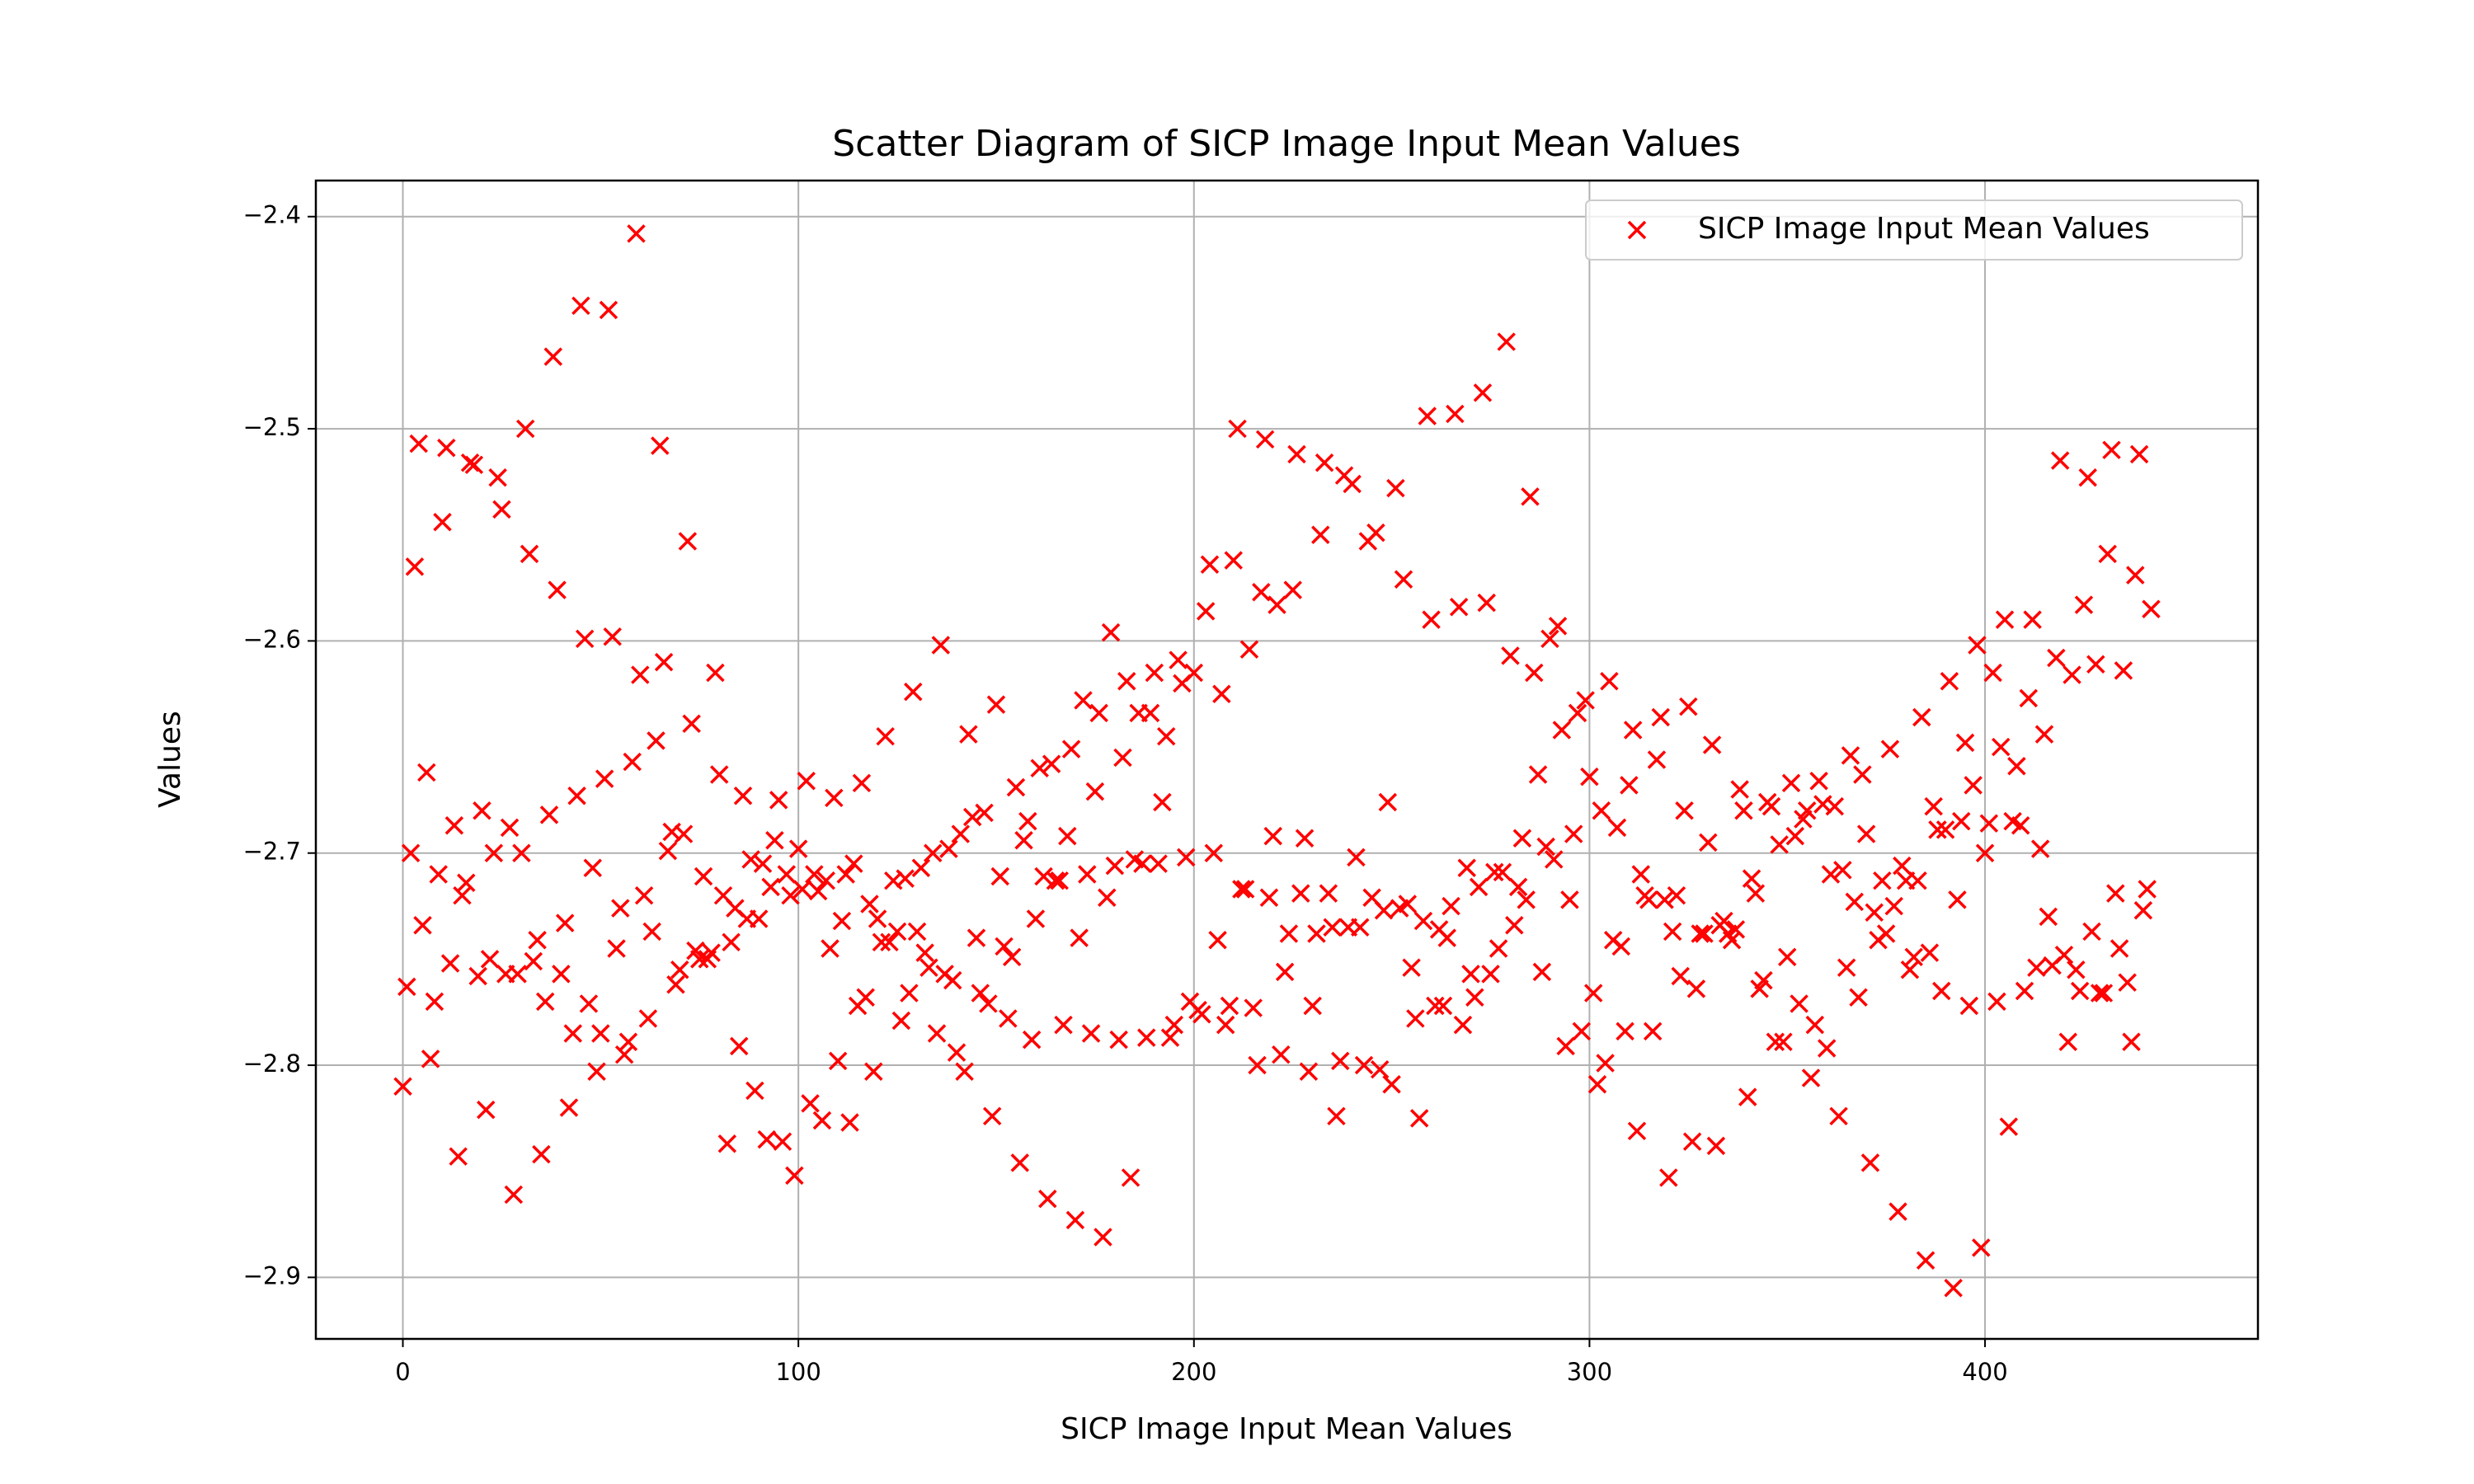 The image size is (2474, 1484). I want to click on x-tick-label: 100, so click(798, 1372).